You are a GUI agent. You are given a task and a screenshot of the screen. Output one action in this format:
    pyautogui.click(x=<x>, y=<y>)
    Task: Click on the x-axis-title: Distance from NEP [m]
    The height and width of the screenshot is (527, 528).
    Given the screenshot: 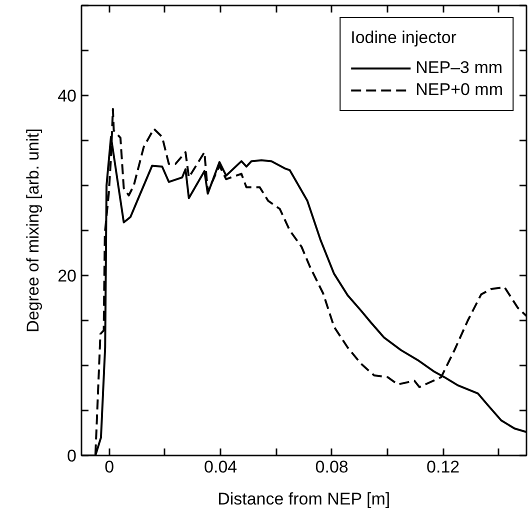 What is the action you would take?
    pyautogui.click(x=304, y=499)
    